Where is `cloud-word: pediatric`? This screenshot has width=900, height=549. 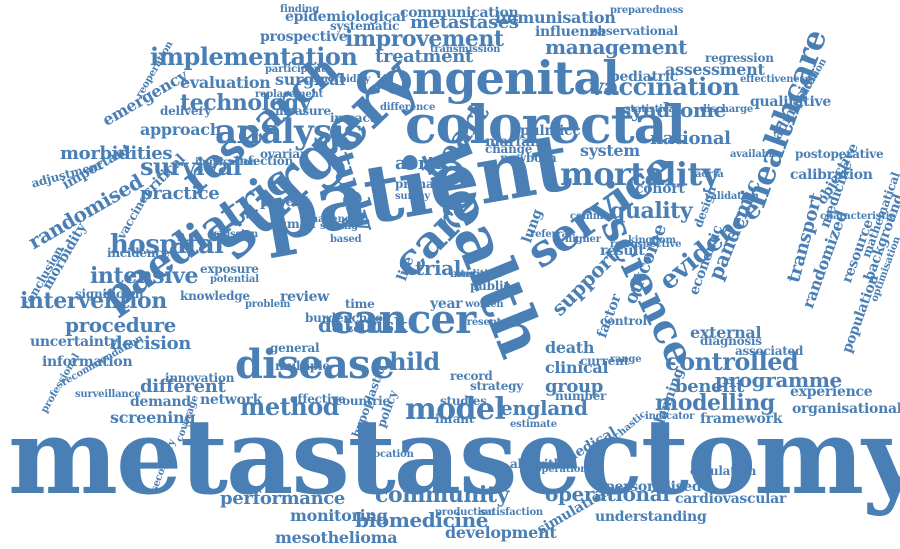 cloud-word: pediatric is located at coordinates (644, 77).